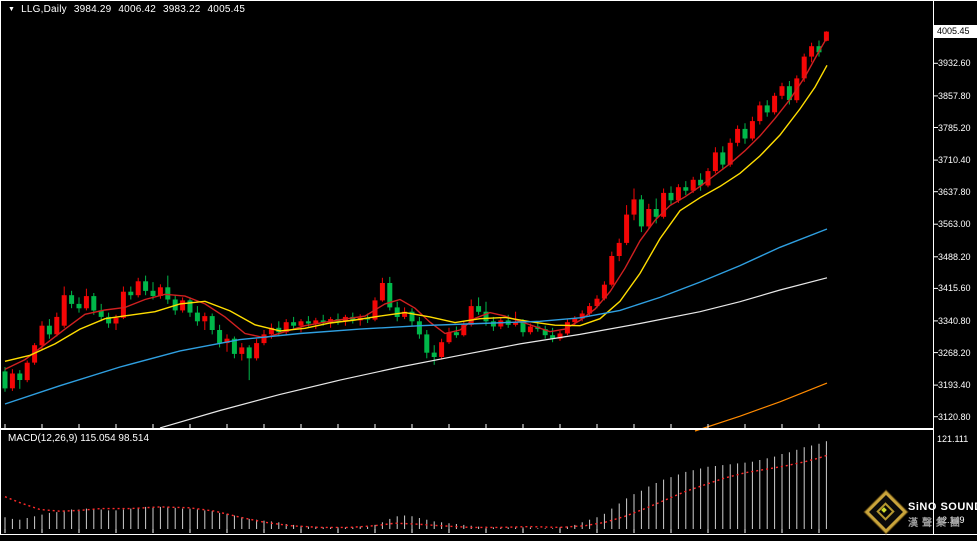  I want to click on macd-scale-max: 121.111, so click(953, 439).